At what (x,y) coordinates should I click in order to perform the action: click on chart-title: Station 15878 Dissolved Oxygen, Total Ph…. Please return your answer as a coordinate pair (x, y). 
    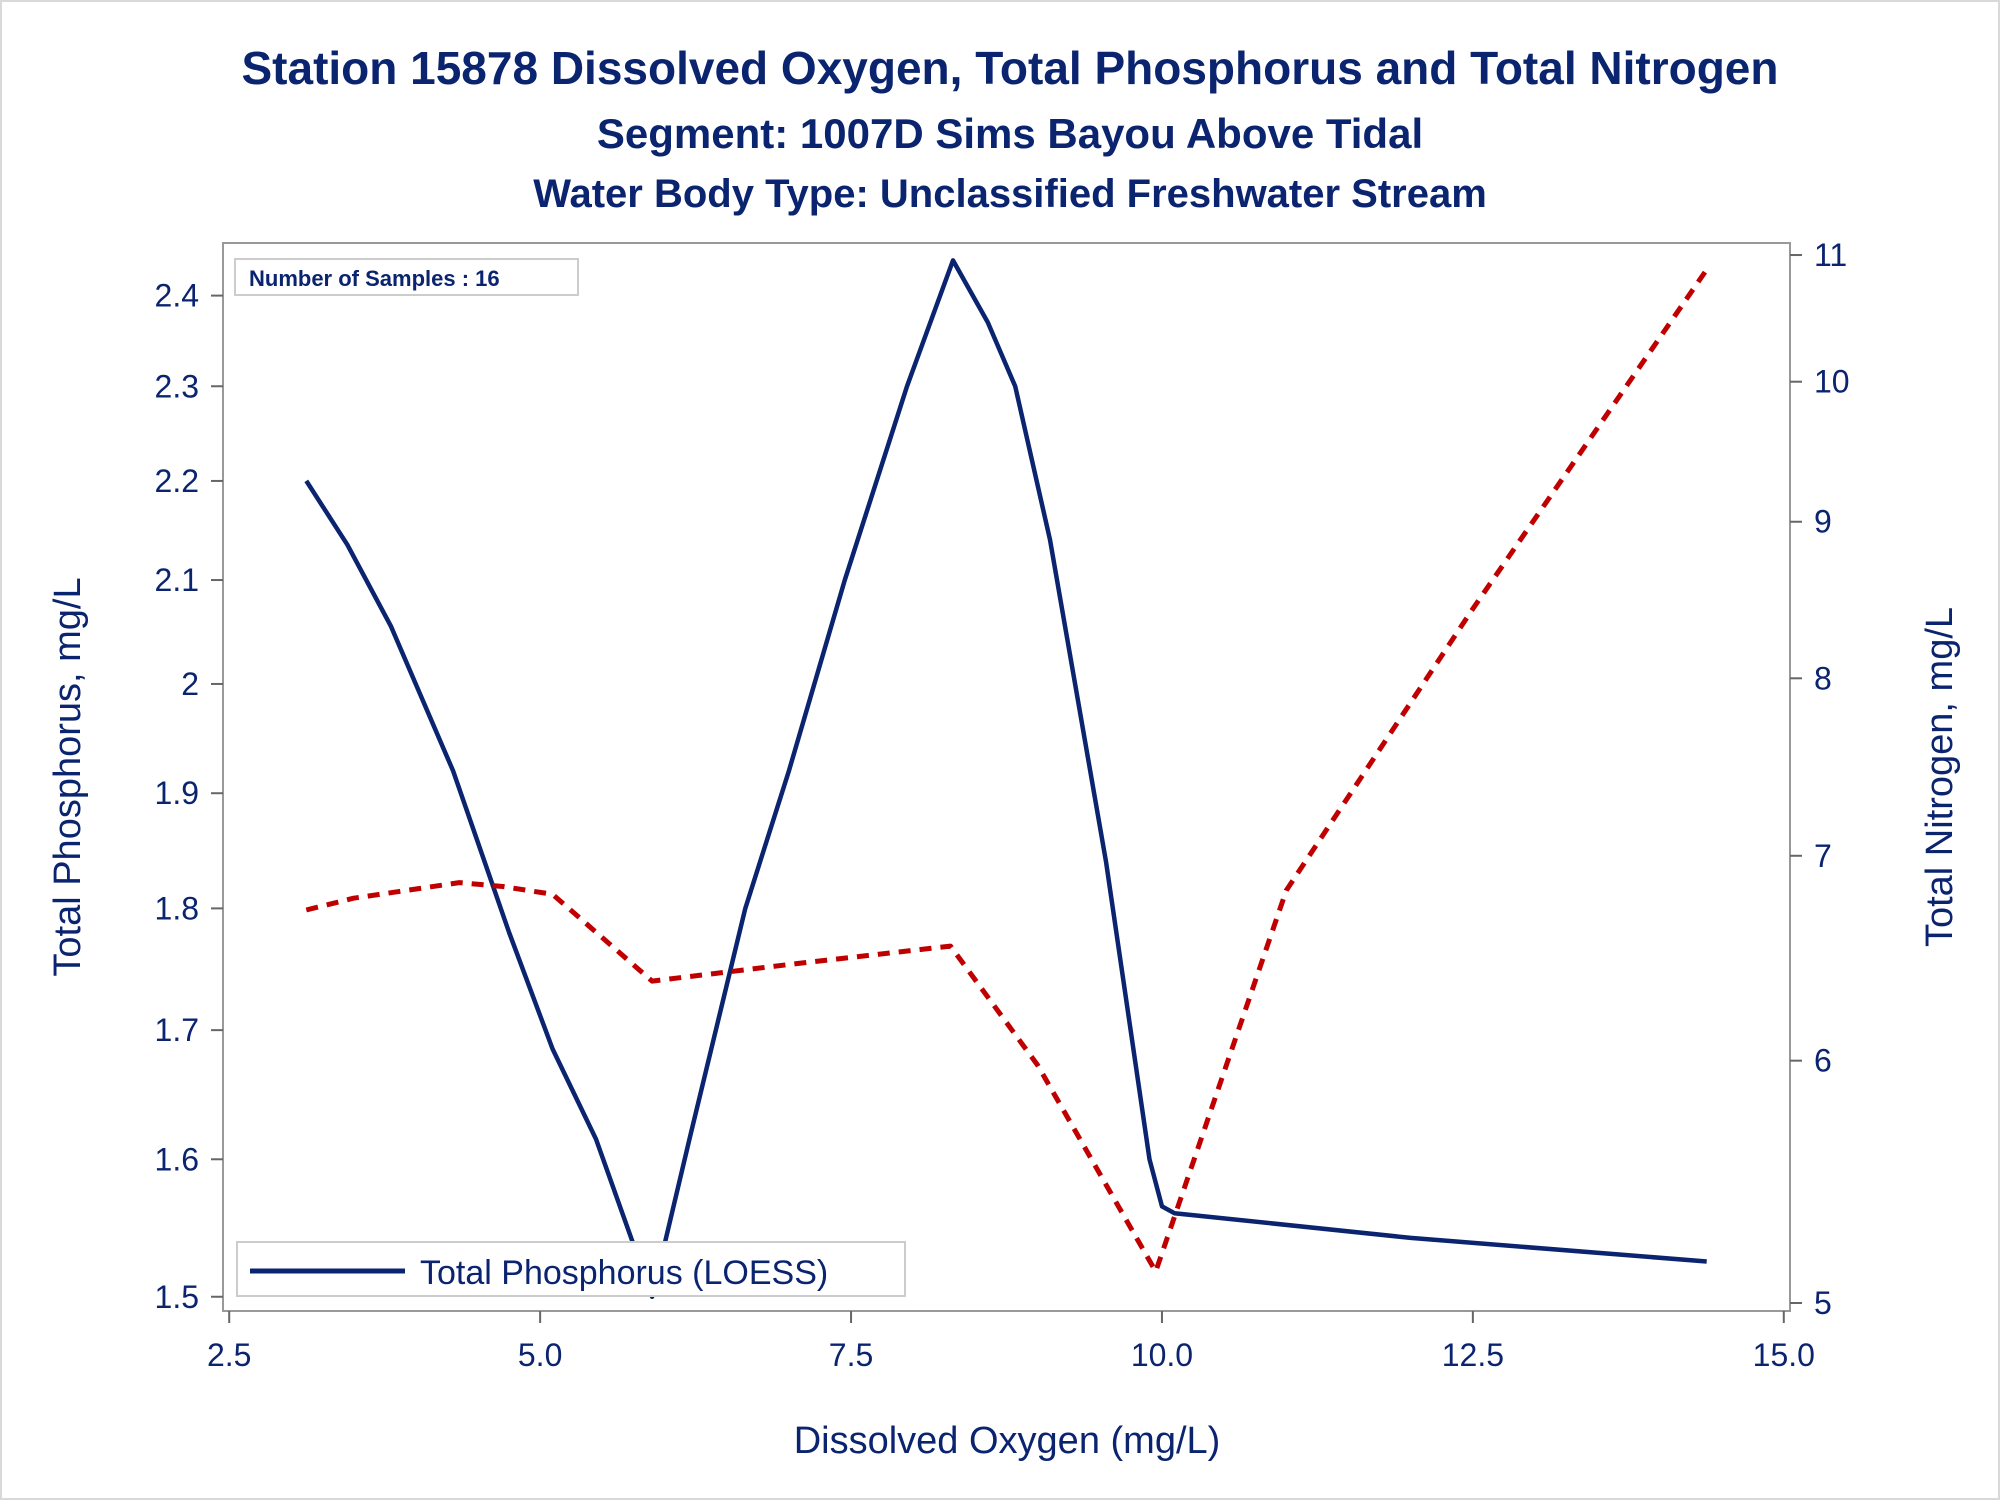
    Looking at the image, I should click on (1009, 68).